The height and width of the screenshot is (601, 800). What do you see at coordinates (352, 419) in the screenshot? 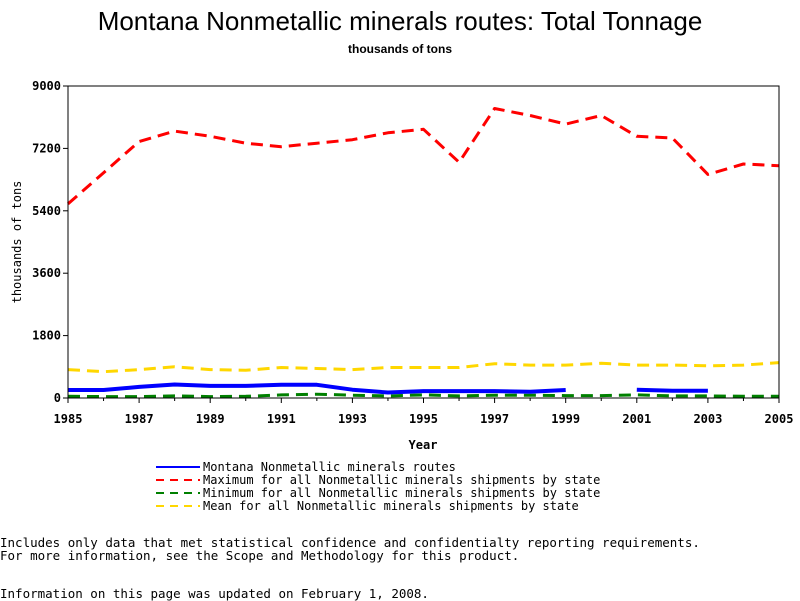
I see `x-tick-label: 1993` at bounding box center [352, 419].